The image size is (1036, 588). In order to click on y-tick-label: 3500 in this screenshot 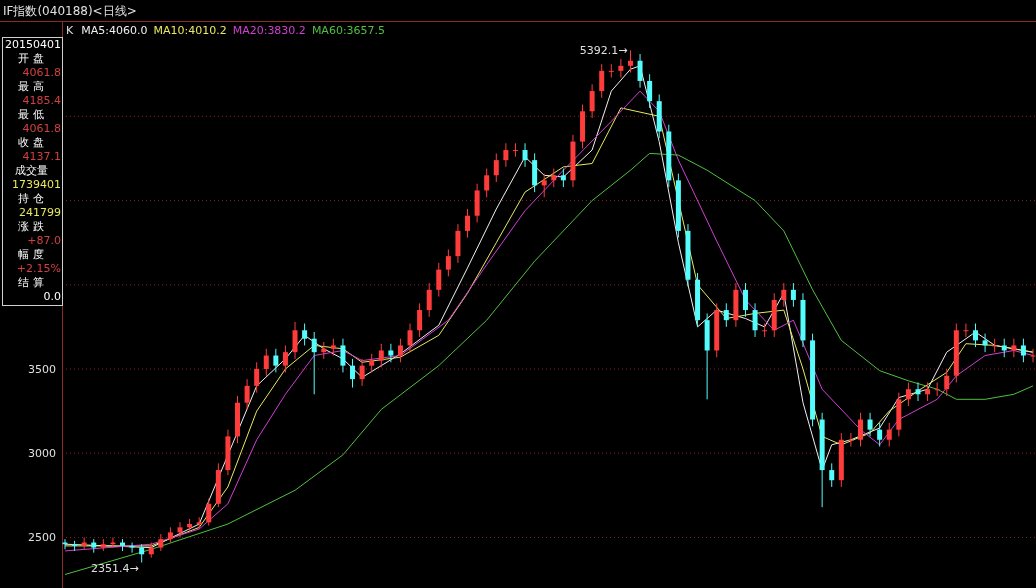, I will do `click(42, 370)`.